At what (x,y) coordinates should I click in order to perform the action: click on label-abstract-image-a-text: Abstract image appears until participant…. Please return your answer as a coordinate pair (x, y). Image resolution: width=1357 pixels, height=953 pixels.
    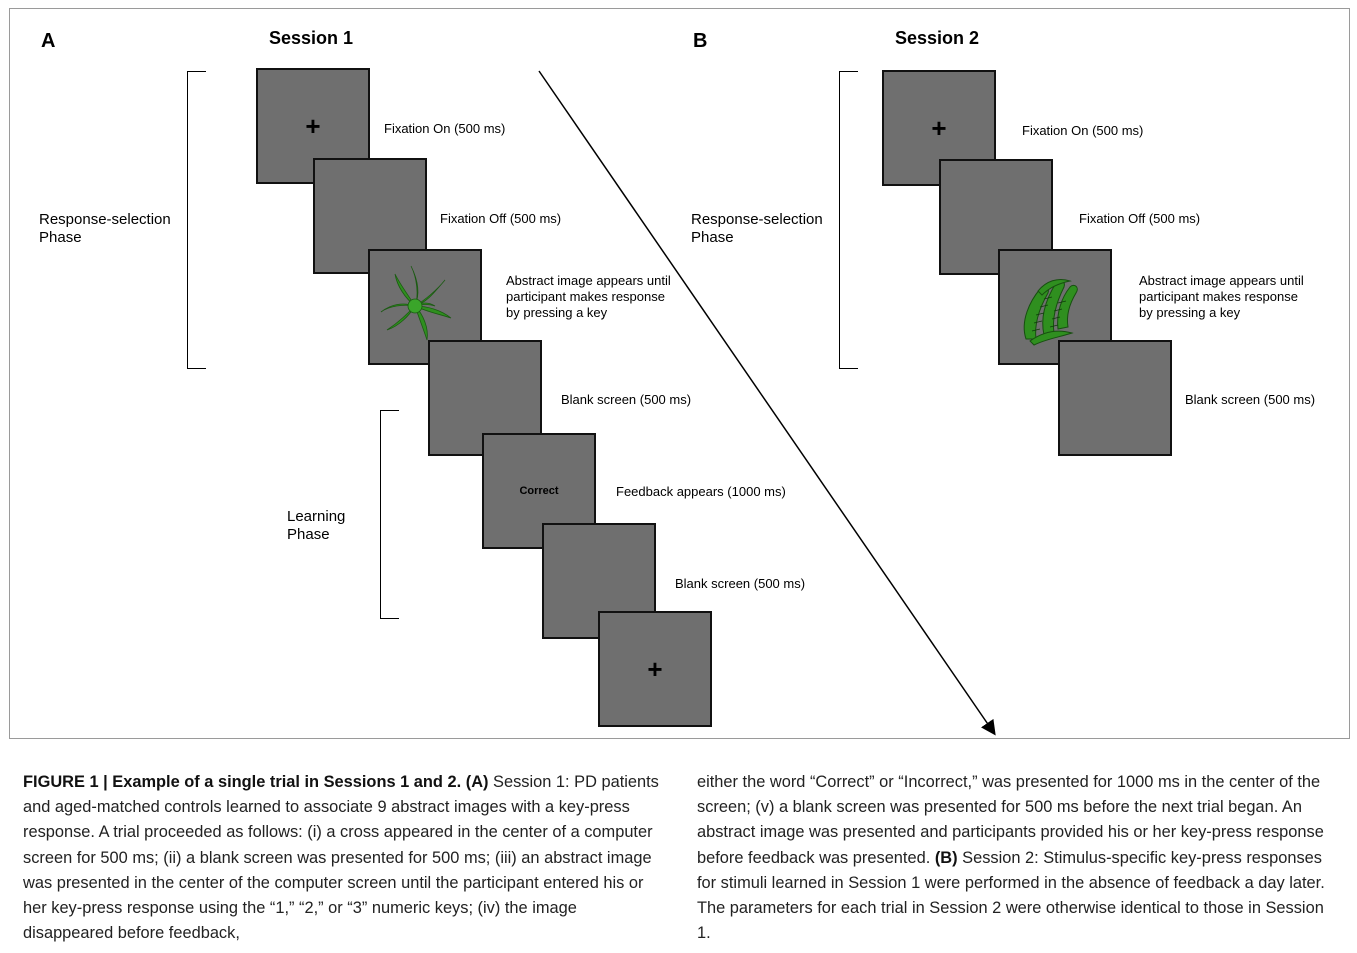
    Looking at the image, I should click on (588, 296).